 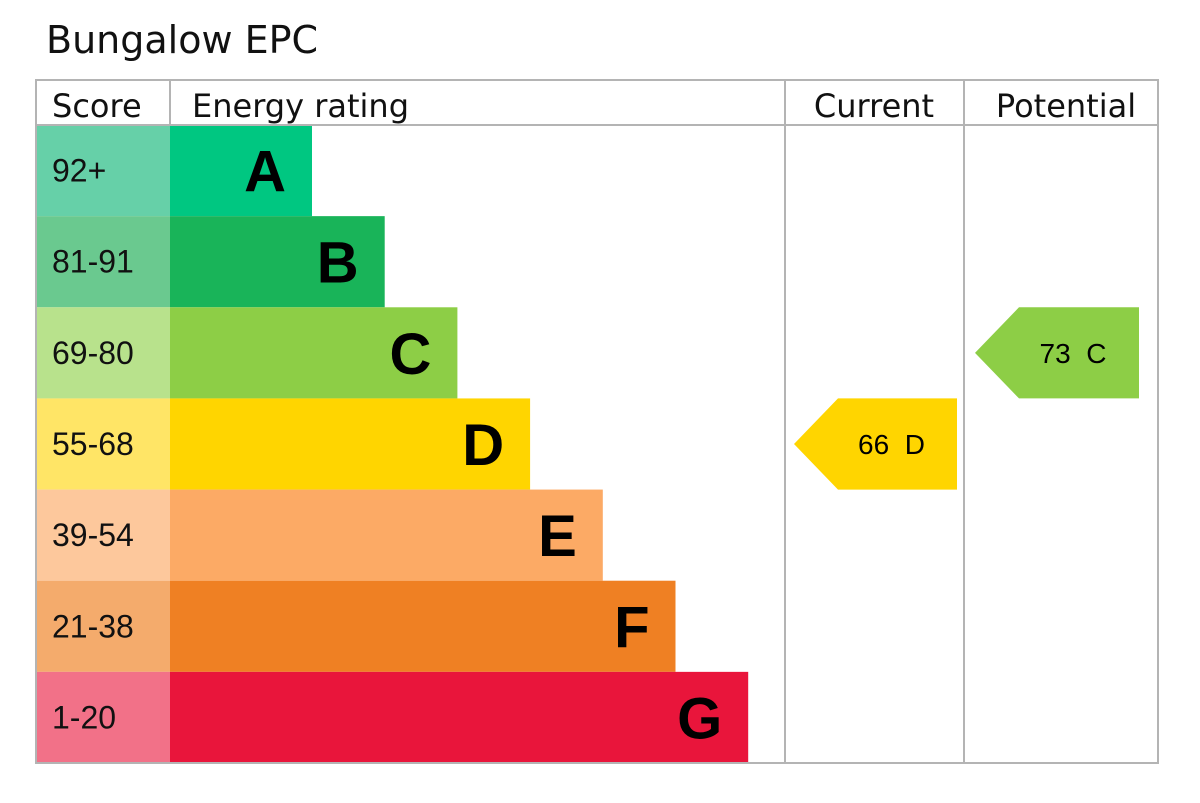 I want to click on score-cell-g, so click(x=103, y=717).